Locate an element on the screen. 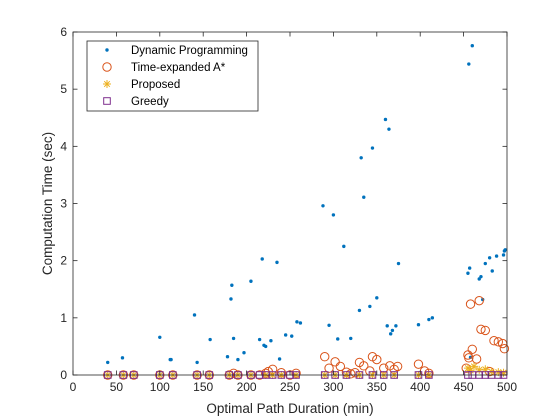  y-tick-label: 5 is located at coordinates (63, 89).